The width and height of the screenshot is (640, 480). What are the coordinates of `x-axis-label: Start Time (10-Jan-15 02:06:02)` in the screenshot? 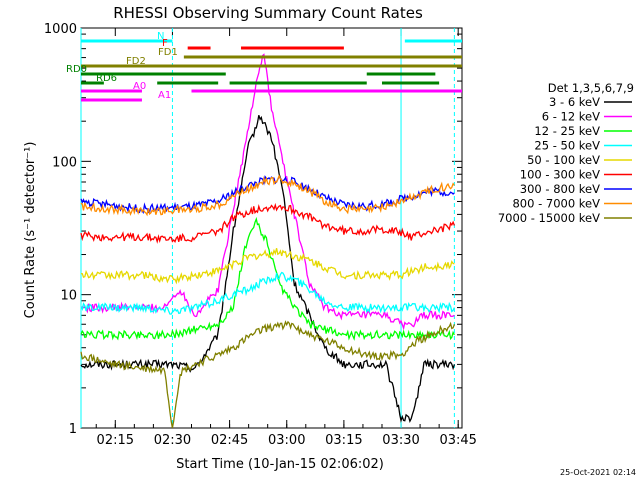 It's located at (280, 464).